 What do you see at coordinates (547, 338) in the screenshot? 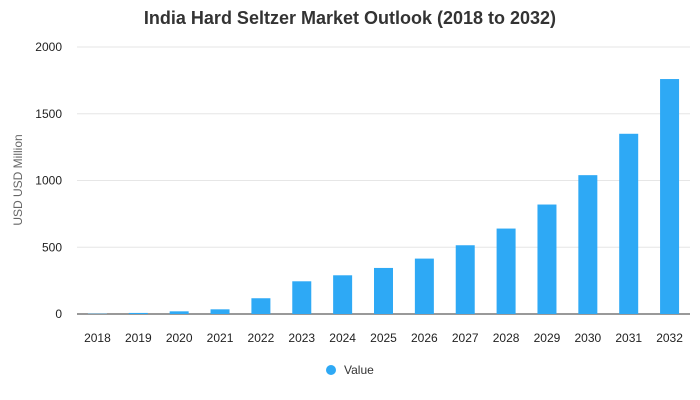
I see `x-tick-label: 2029` at bounding box center [547, 338].